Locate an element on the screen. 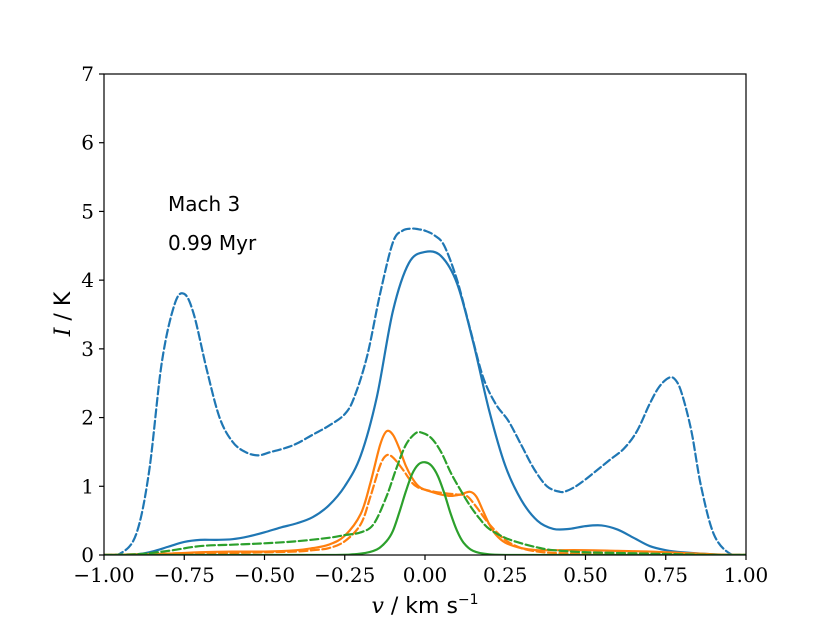  y-axis-label: I / K is located at coordinates (63, 314).